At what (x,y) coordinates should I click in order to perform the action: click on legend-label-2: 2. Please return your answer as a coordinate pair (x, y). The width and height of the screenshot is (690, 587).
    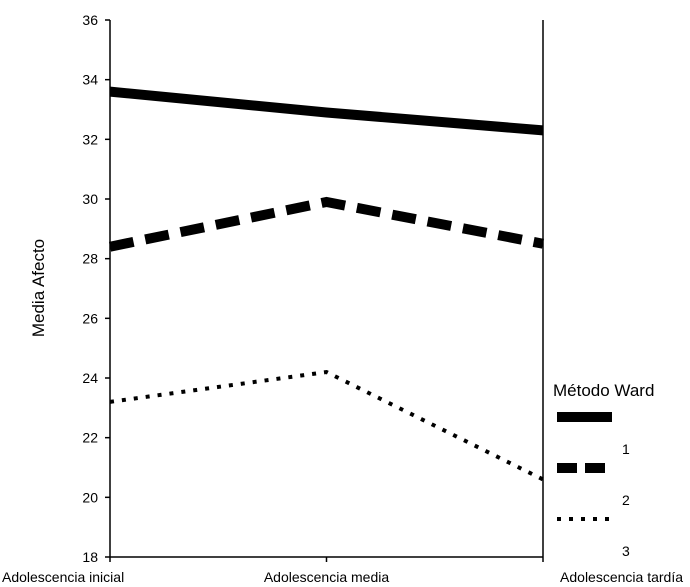
    Looking at the image, I should click on (626, 500).